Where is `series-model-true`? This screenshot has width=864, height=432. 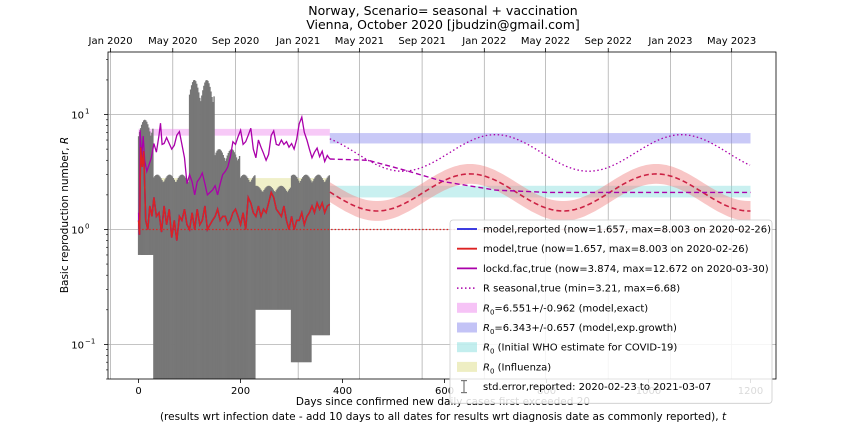
series-model-true is located at coordinates (234, 194).